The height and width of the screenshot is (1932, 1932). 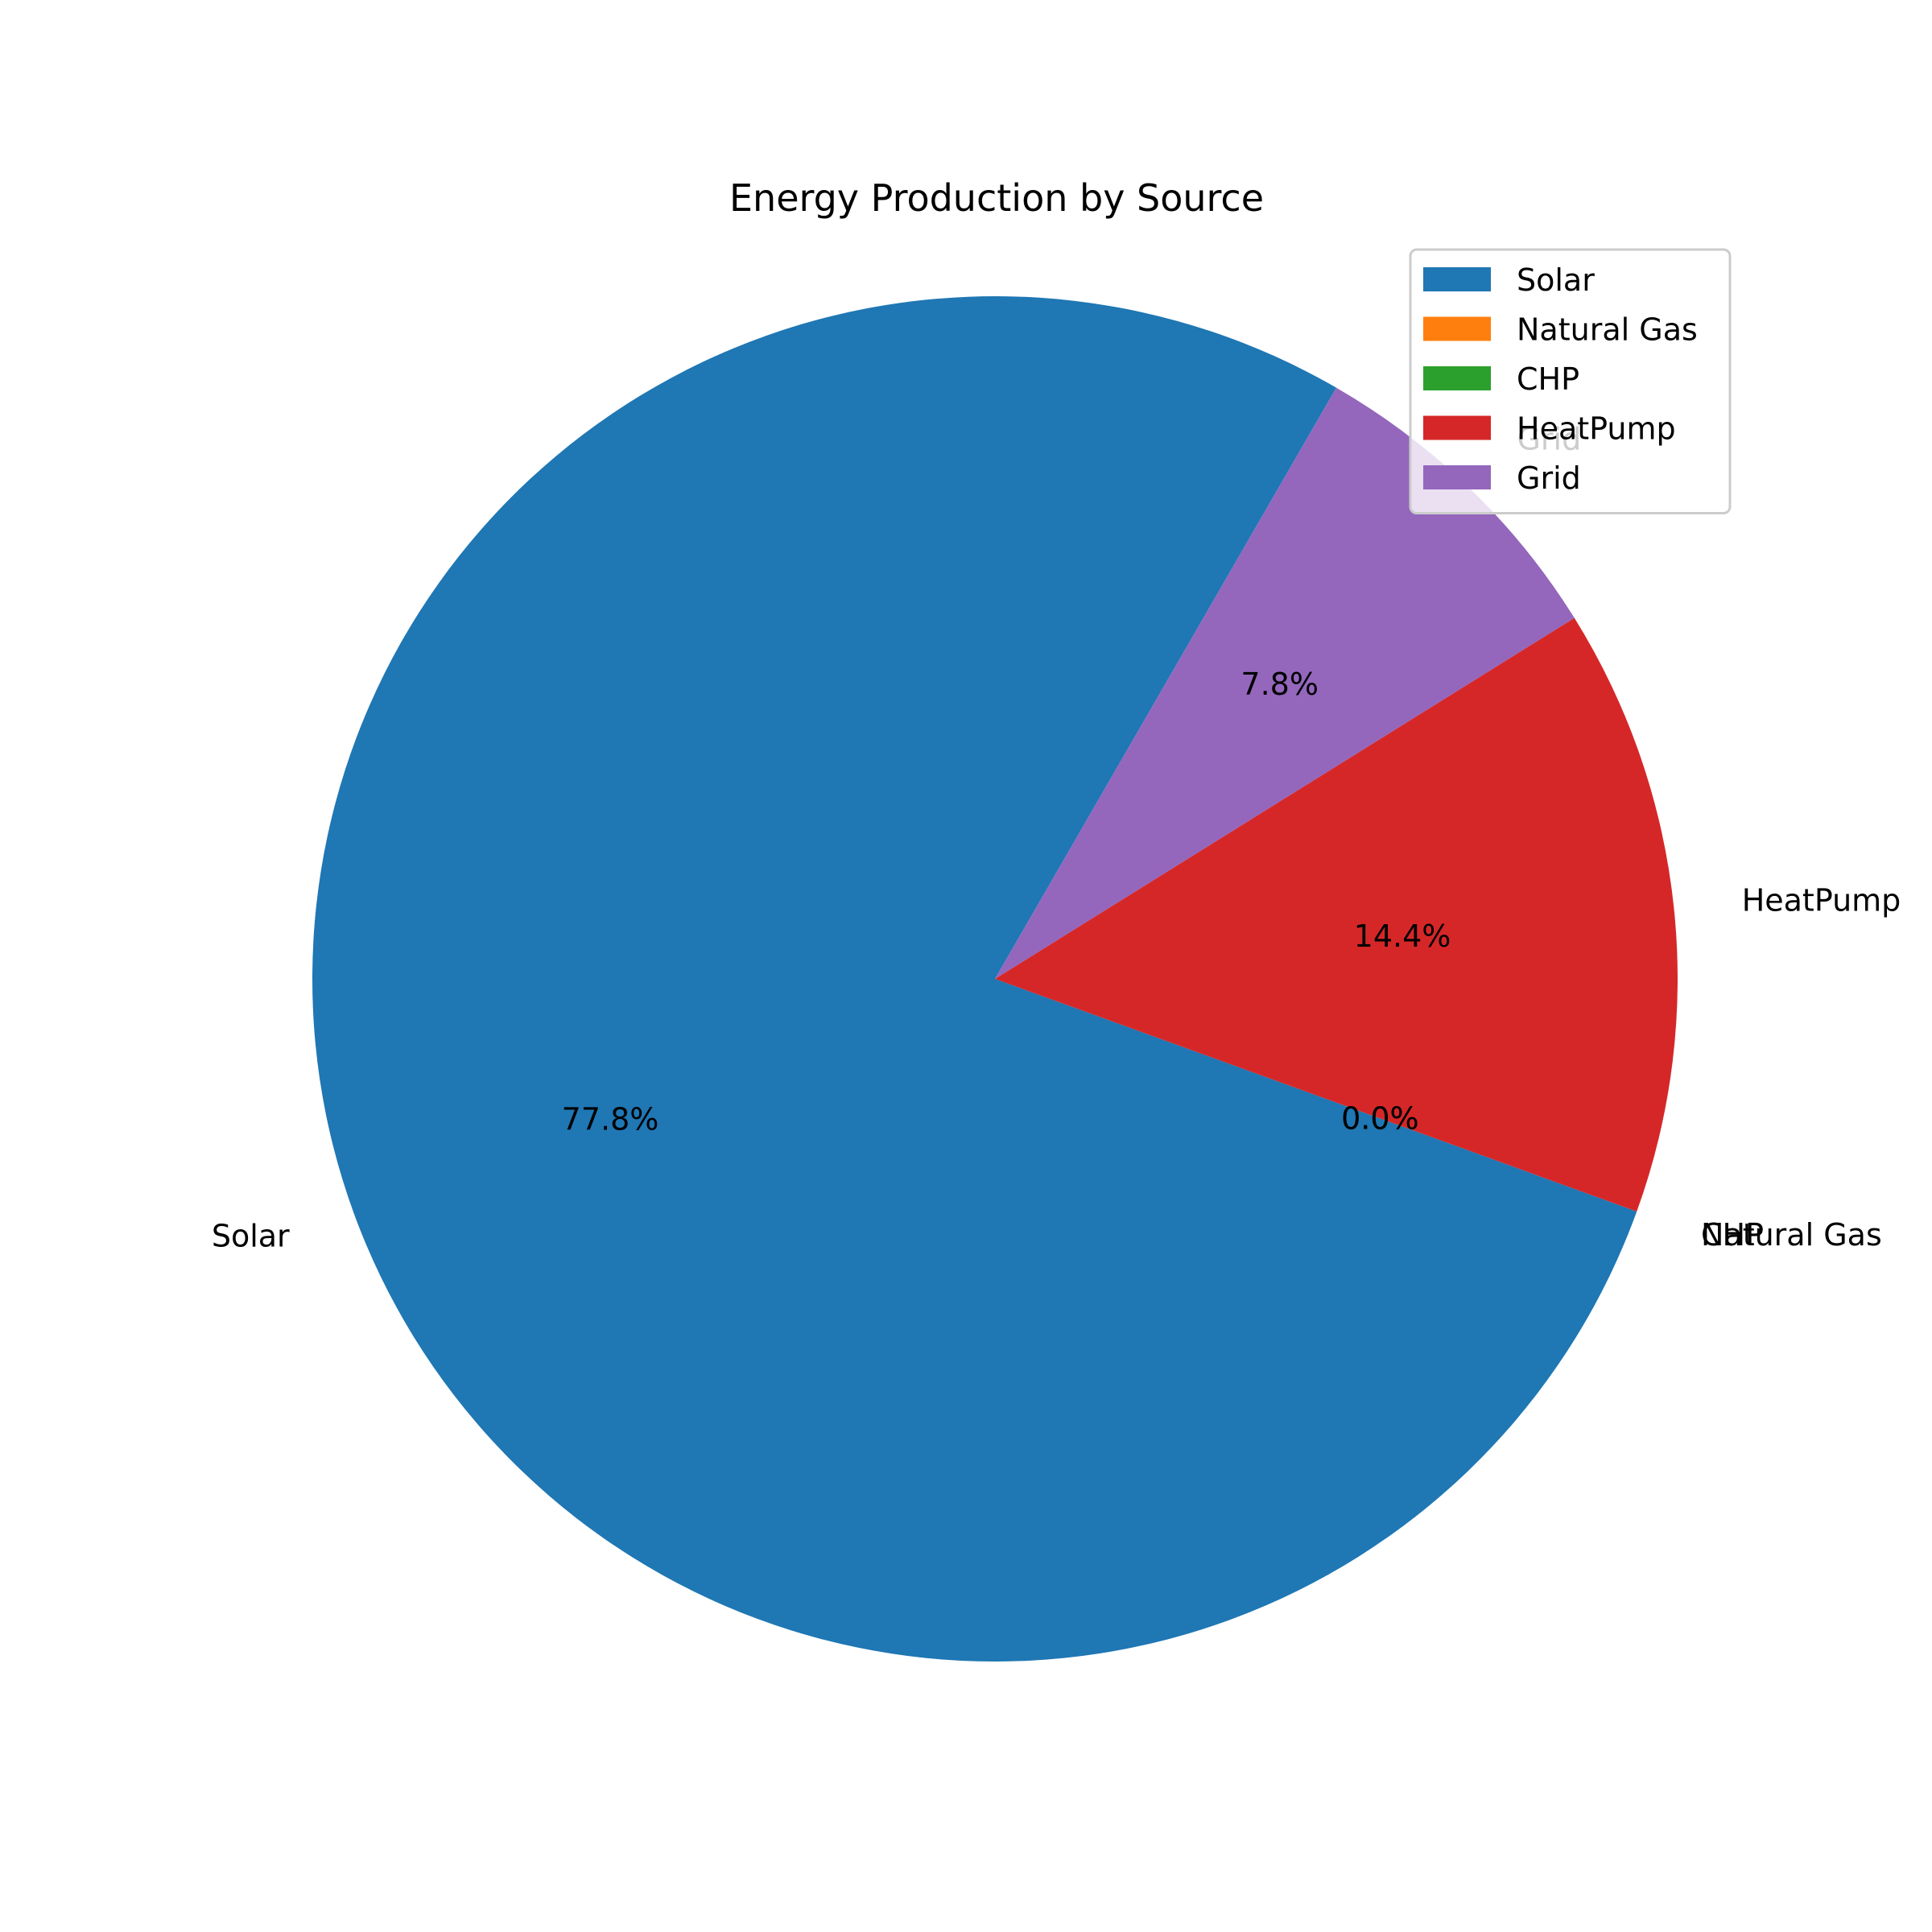 I want to click on pie-slice-heatpump, so click(x=1336, y=914).